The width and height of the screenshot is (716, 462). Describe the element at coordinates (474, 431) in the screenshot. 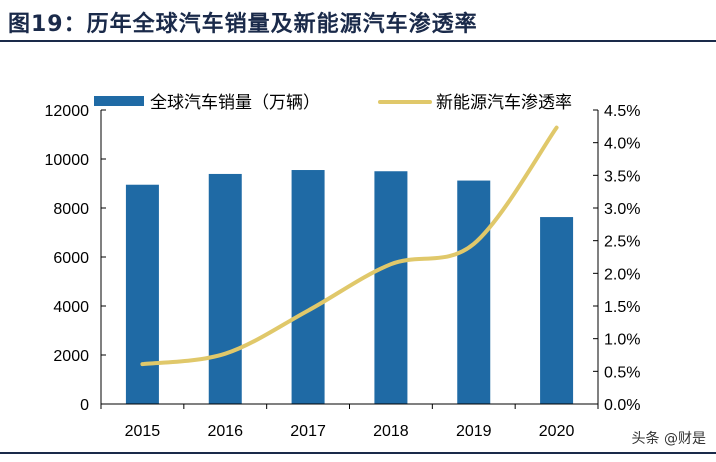

I see `x-tick-label: 2019` at that location.